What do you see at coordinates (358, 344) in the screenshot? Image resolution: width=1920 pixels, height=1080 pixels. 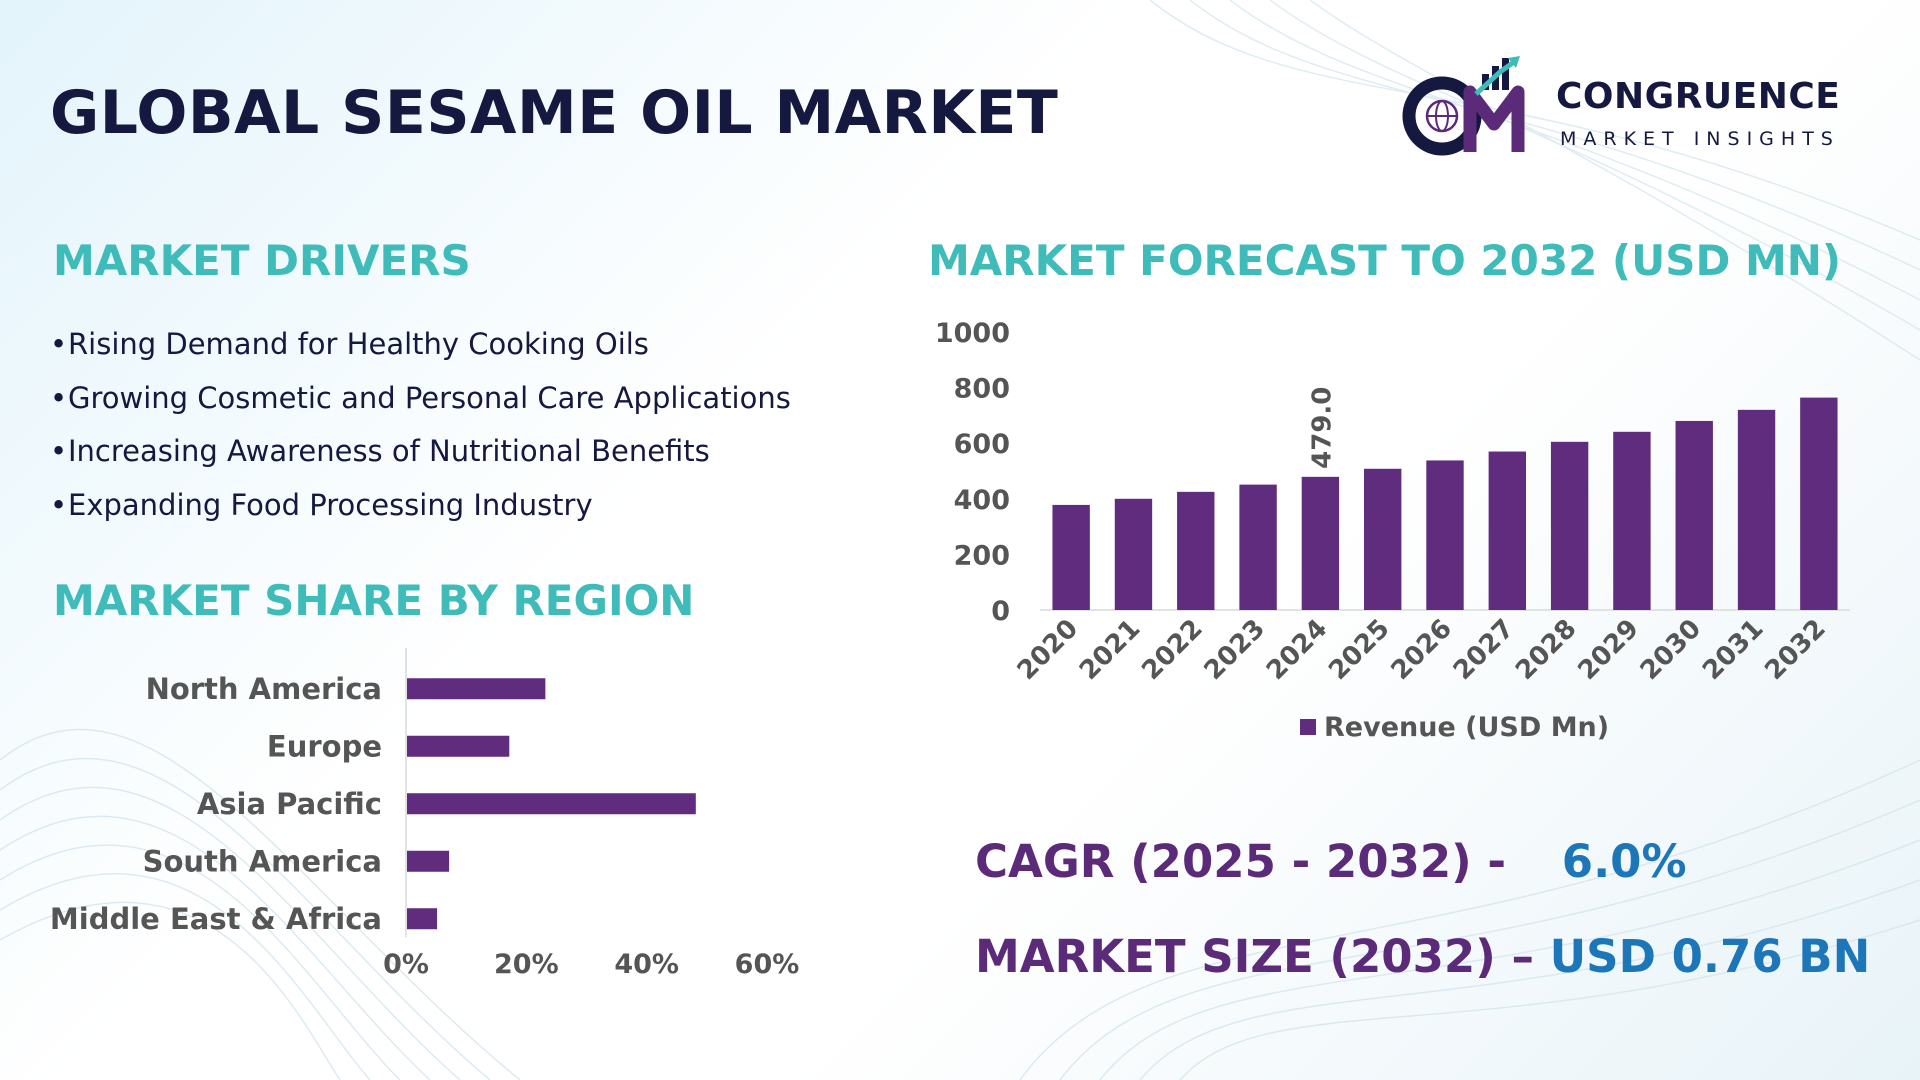 I see `driver-text: Rising Demand for Healthy Cooking Oils` at bounding box center [358, 344].